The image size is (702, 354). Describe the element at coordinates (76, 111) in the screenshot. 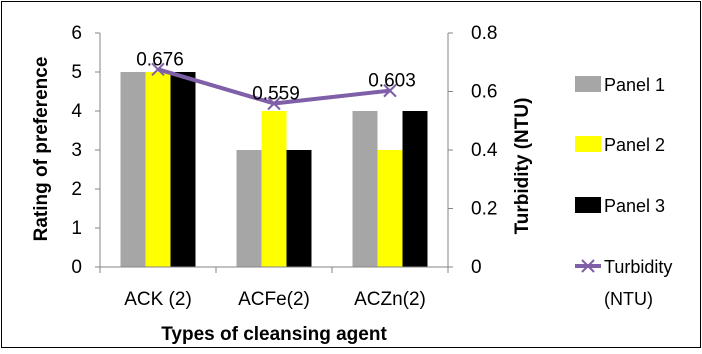

I see `y-tick-label-4: 4` at that location.